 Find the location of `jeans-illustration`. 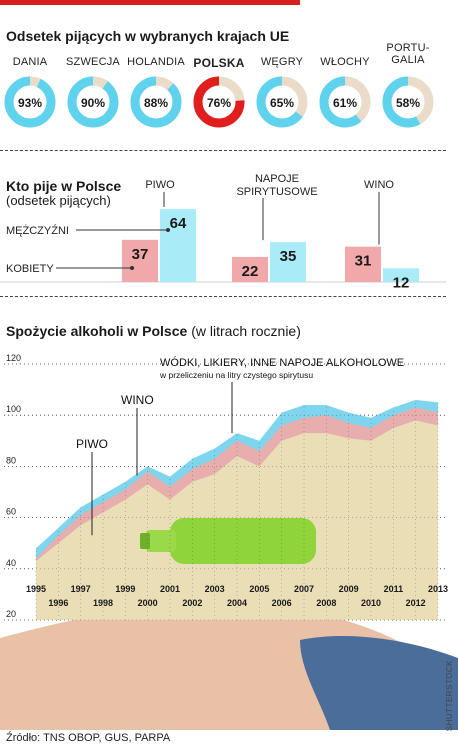

jeans-illustration is located at coordinates (379, 683).